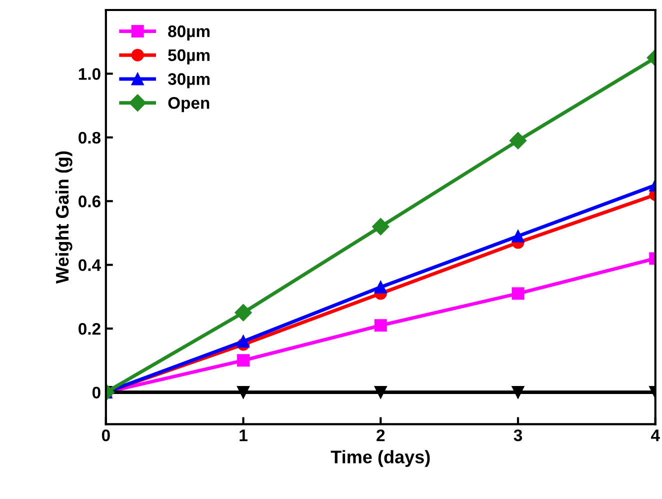 Image resolution: width=662 pixels, height=499 pixels. What do you see at coordinates (244, 436) in the screenshot?
I see `x-tick-label: 1` at bounding box center [244, 436].